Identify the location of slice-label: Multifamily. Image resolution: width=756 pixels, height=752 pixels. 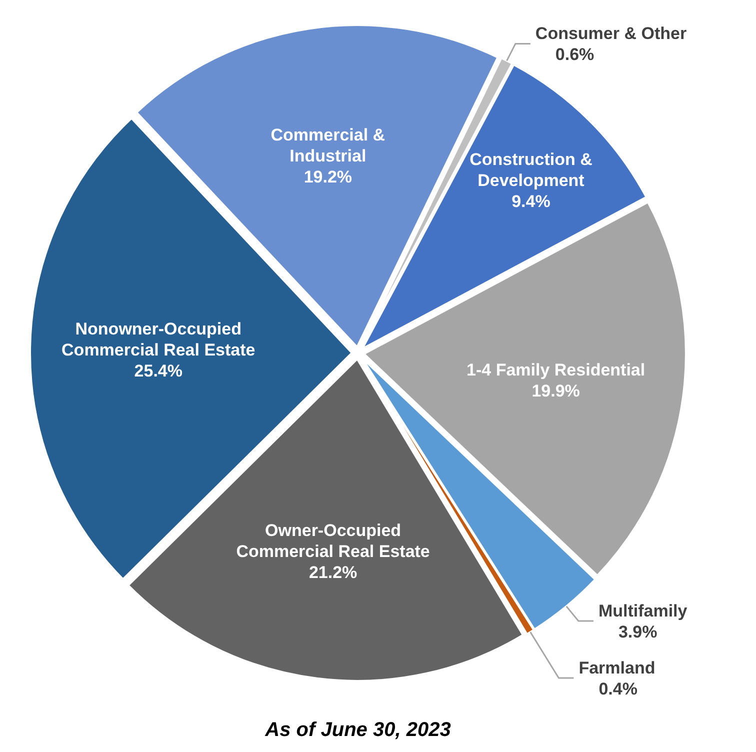
(643, 610).